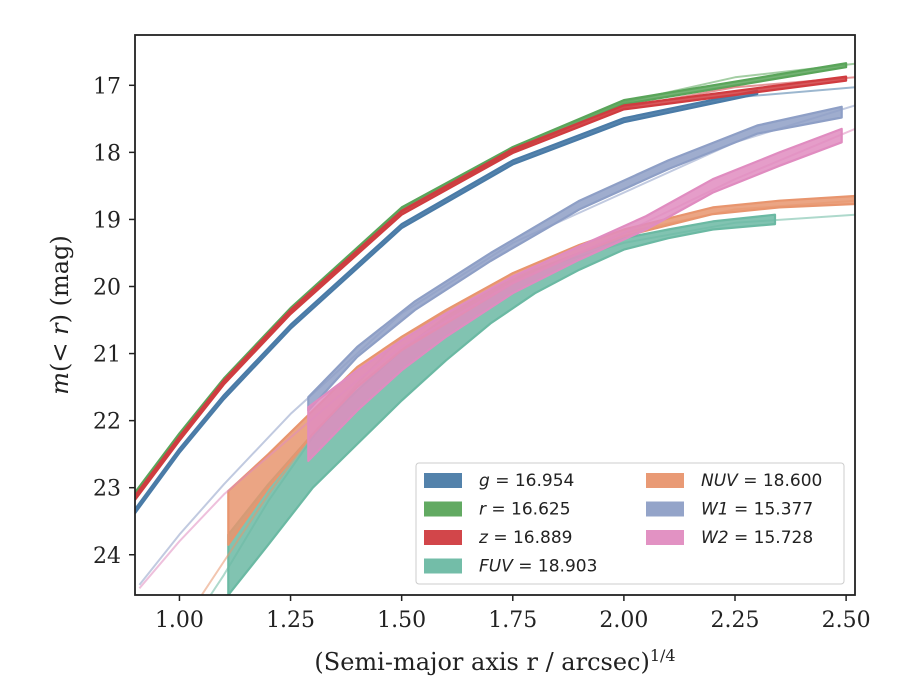  I want to click on y-tick-label: 18, so click(107, 153).